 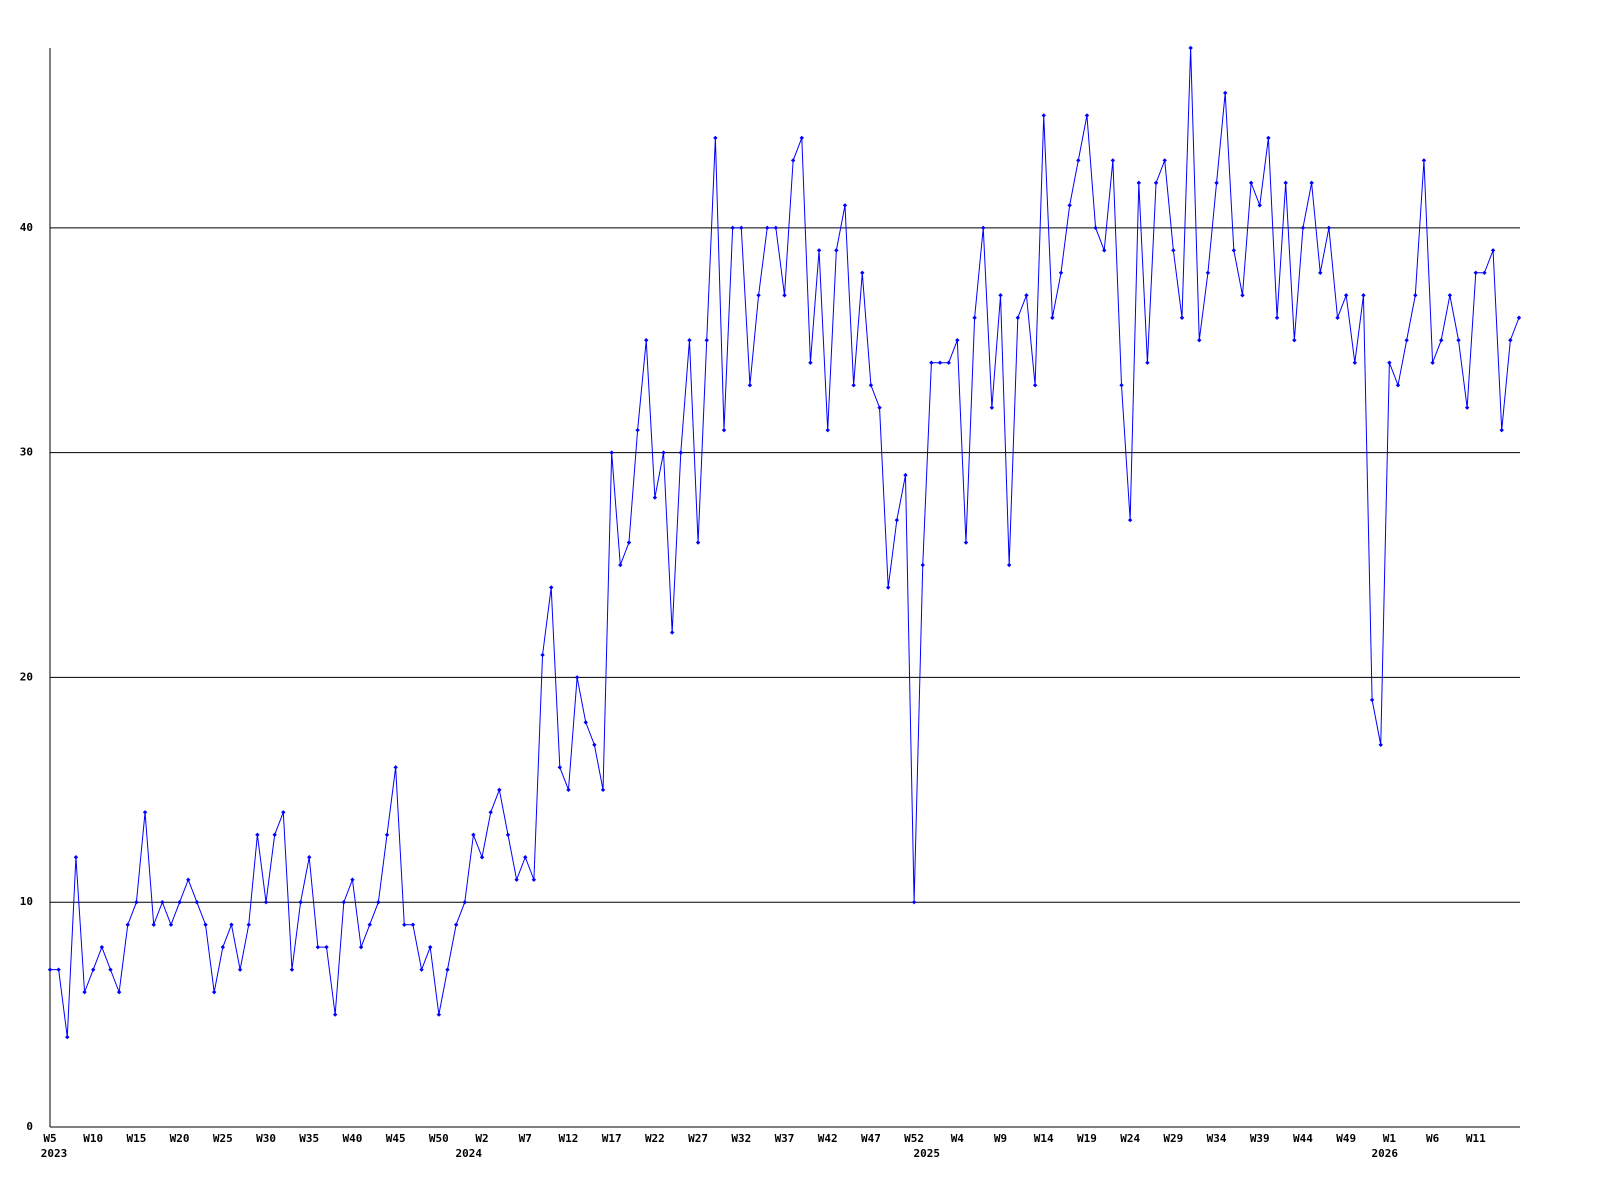 I want to click on x-year-label: 2026, so click(x=1384, y=1153).